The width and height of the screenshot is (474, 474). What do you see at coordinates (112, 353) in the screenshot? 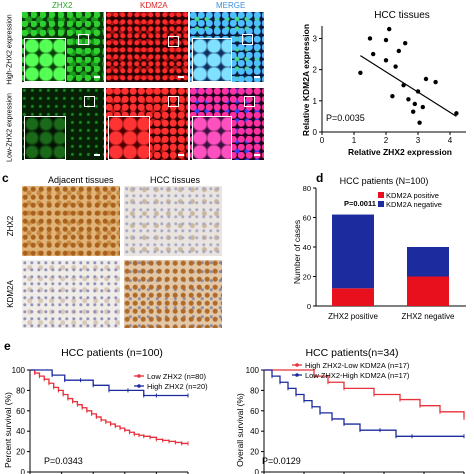
I see `km1-title: HCC patients (n=100)` at bounding box center [112, 353].